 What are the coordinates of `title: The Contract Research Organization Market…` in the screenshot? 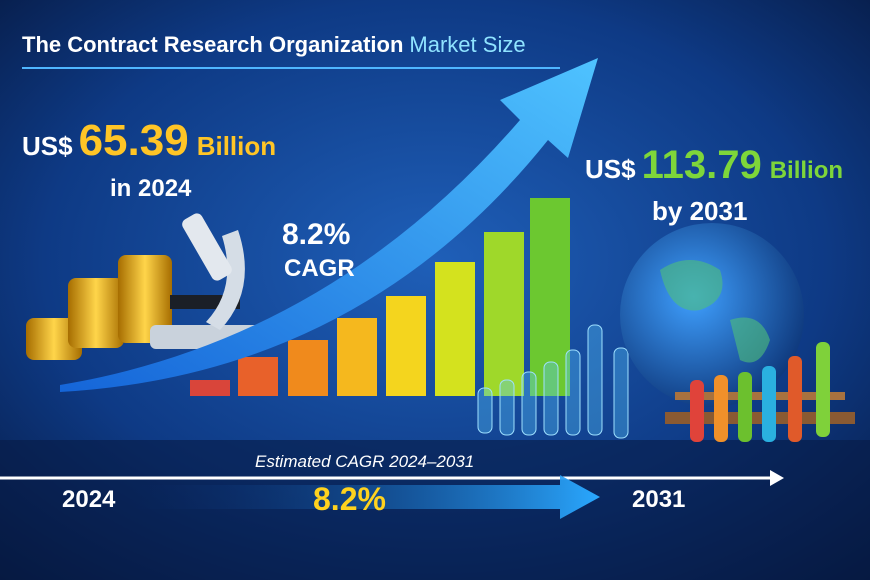 It's located at (274, 44).